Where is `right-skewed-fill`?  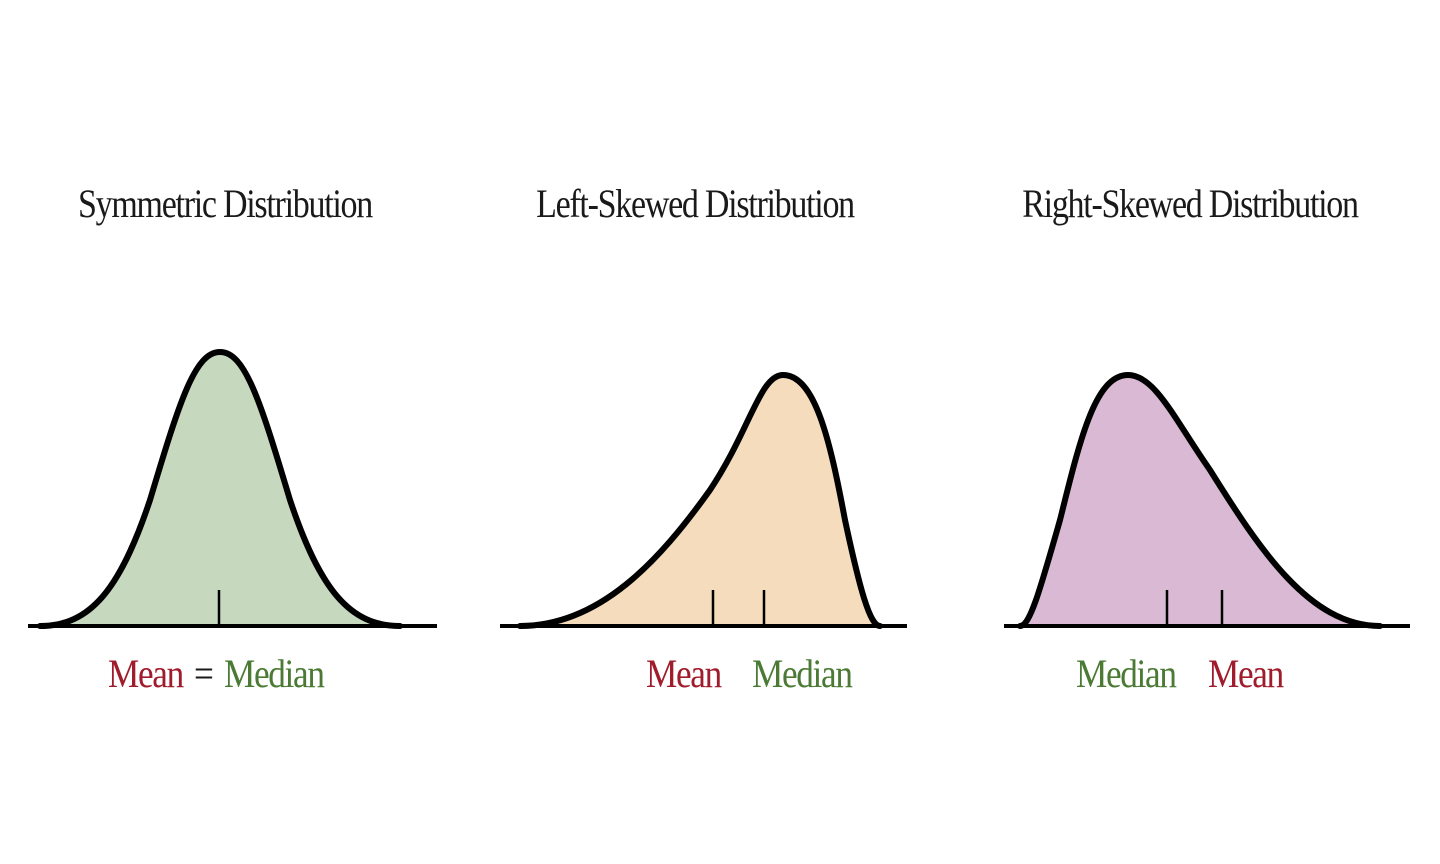
right-skewed-fill is located at coordinates (1200, 500).